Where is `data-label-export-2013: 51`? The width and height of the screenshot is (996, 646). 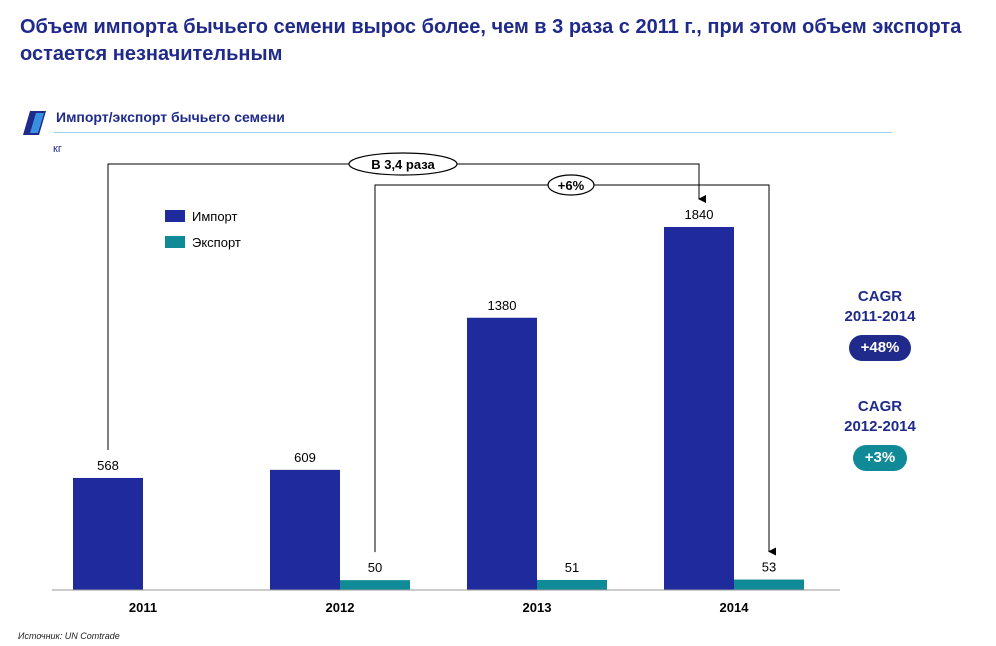
data-label-export-2013: 51 is located at coordinates (572, 567).